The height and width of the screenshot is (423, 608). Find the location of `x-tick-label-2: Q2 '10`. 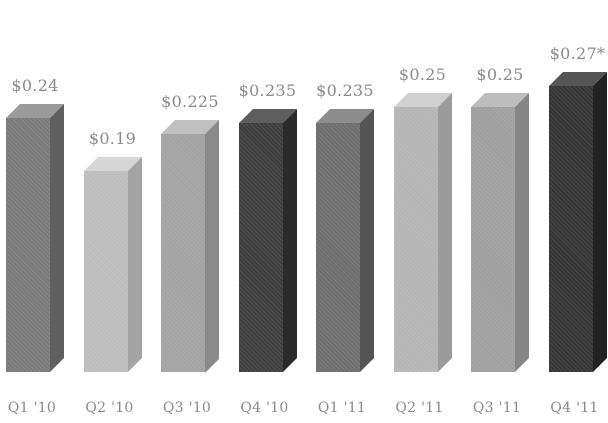

x-tick-label-2: Q2 '10 is located at coordinates (109, 408).